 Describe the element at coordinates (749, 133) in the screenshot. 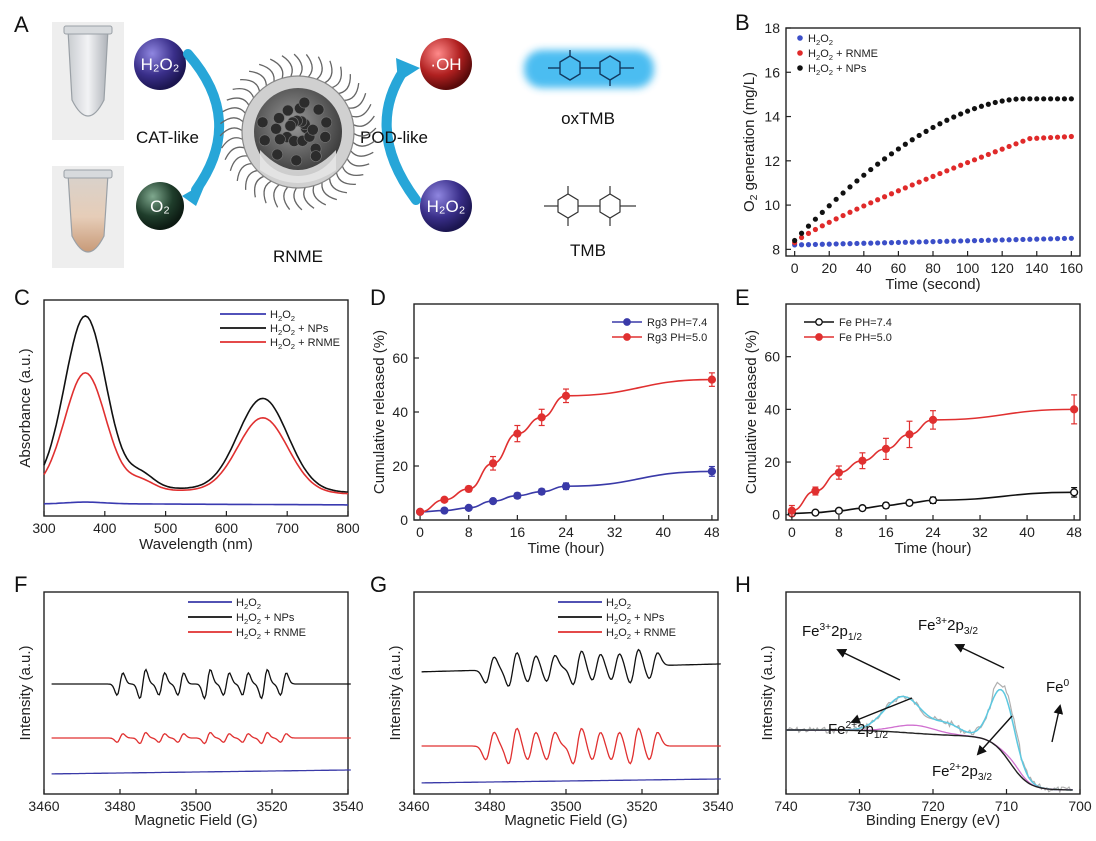

I see `ylabel-part: generation (mg/L)` at that location.